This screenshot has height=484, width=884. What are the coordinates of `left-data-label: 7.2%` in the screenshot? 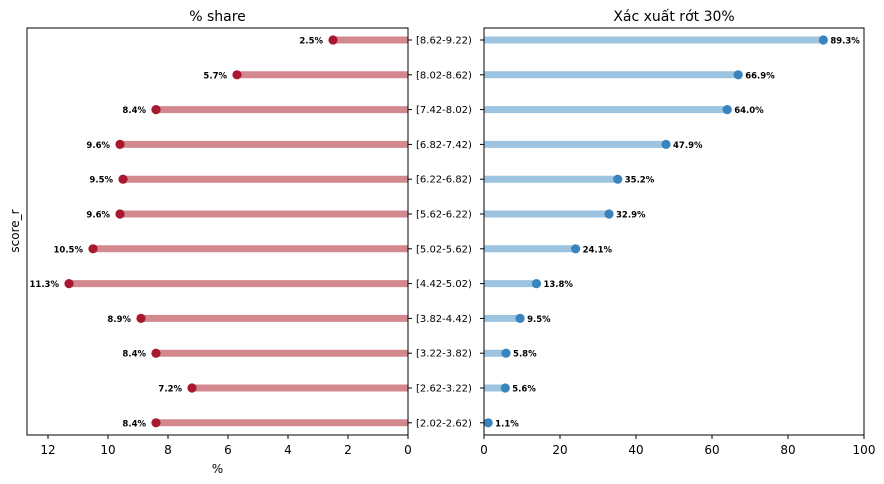 It's located at (170, 390).